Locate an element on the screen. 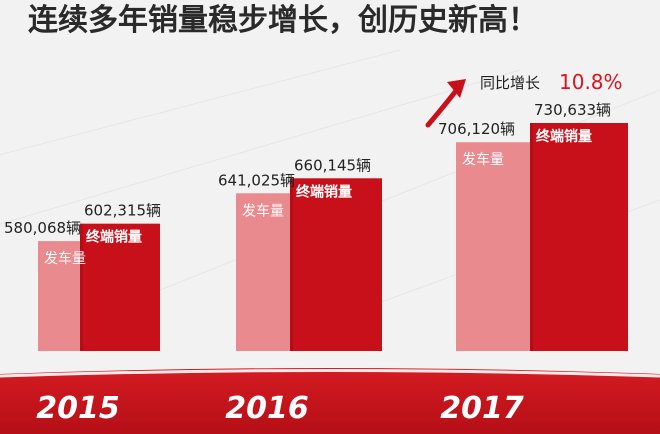 The height and width of the screenshot is (434, 660). bar-series-label-dispatch-2015: 发车量 is located at coordinates (65, 258).